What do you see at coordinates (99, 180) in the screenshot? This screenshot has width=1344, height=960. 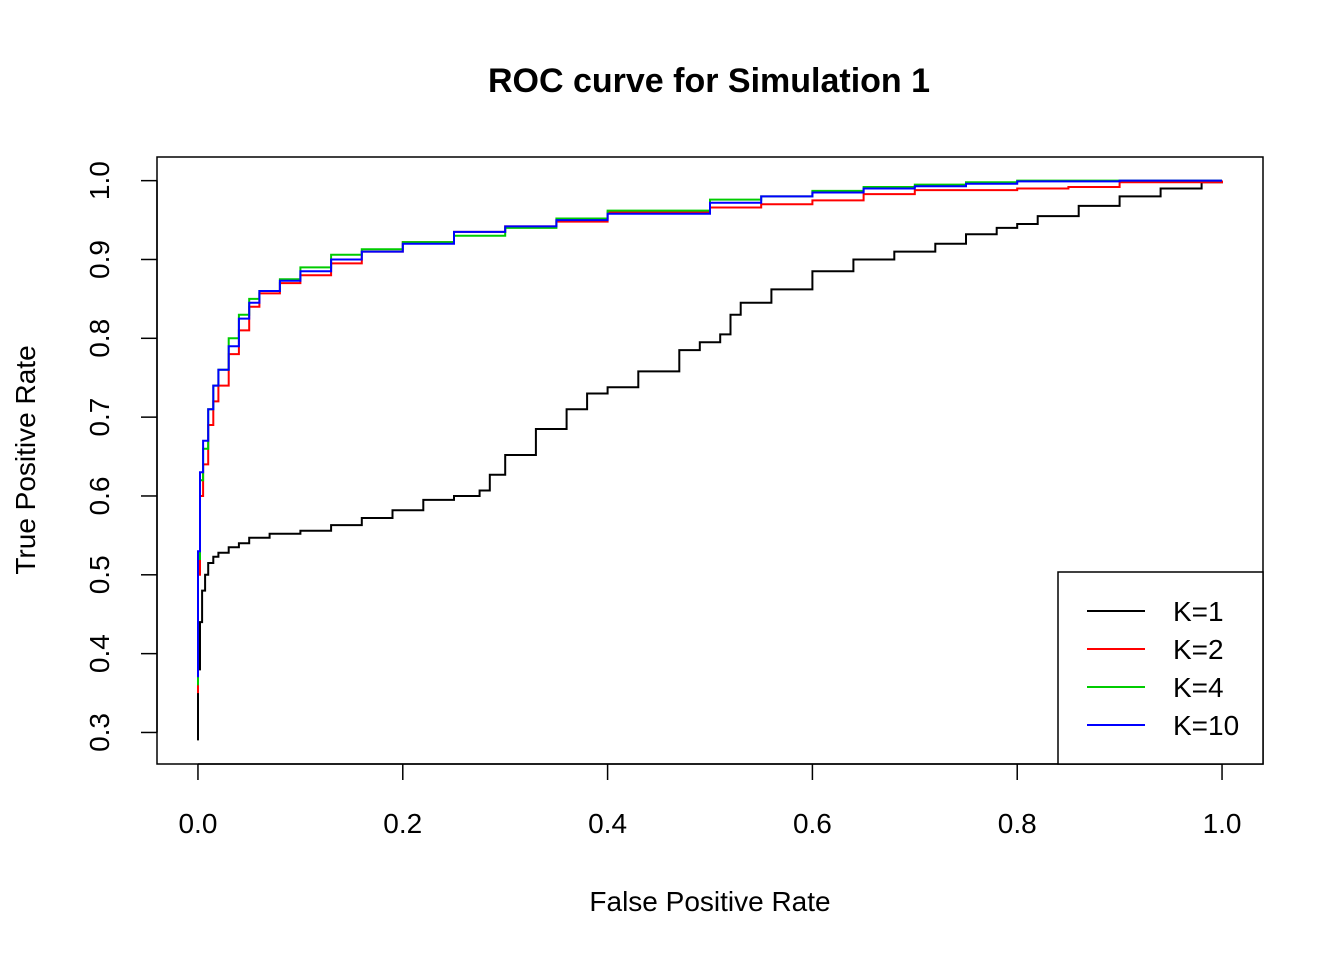 I see `y-tick-label: 1.0` at bounding box center [99, 180].